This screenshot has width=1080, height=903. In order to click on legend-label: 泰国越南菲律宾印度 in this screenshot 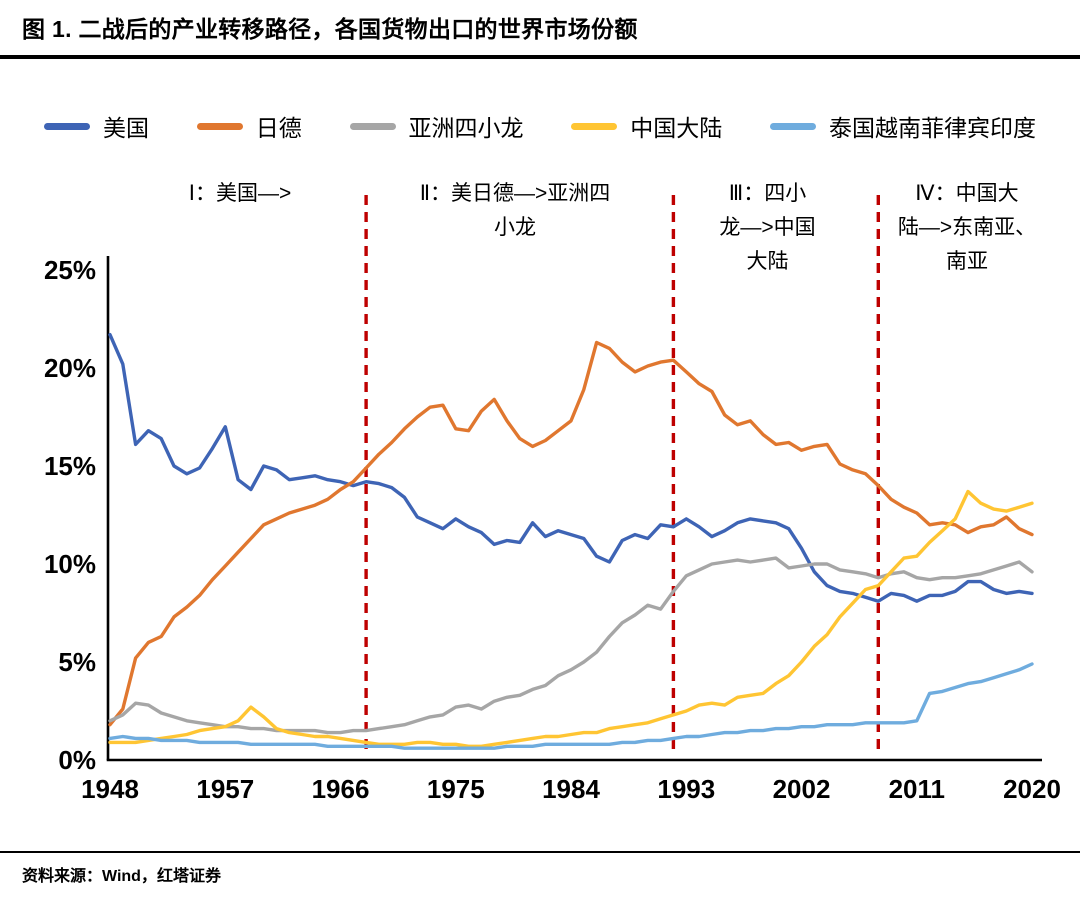, I will do `click(932, 128)`.